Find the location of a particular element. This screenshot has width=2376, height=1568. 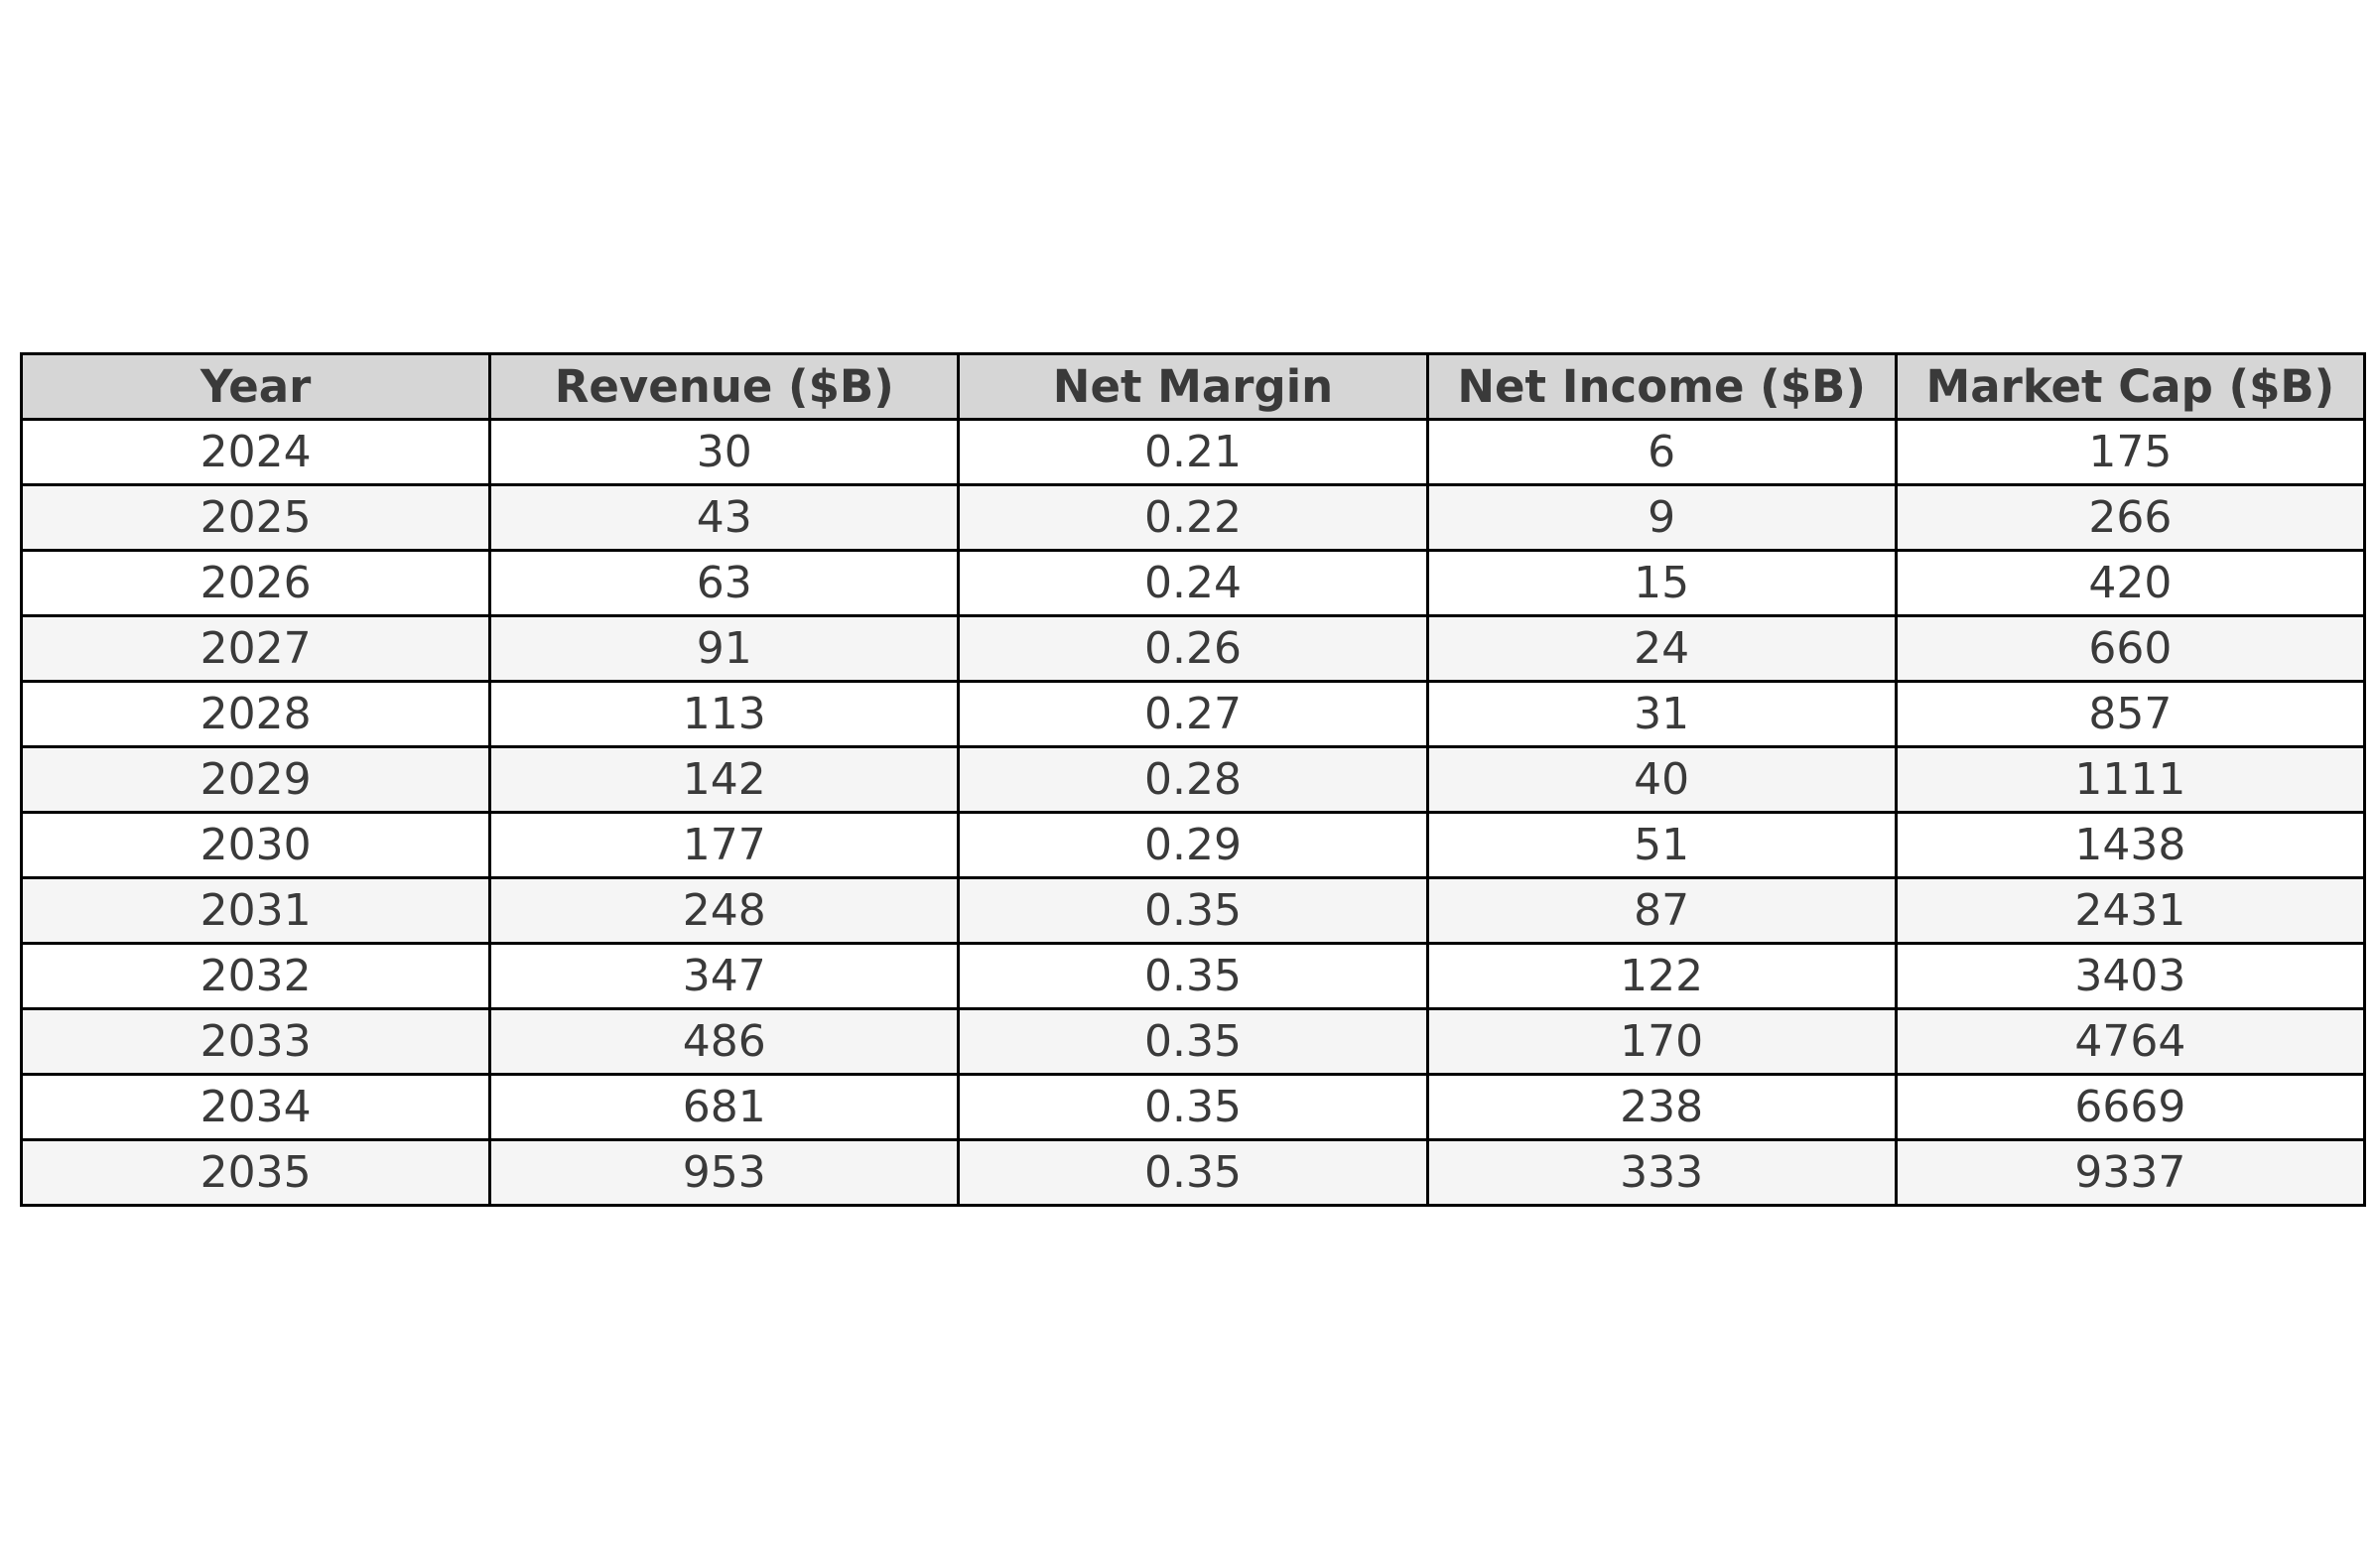

table-cell: 3403 is located at coordinates (2130, 976).